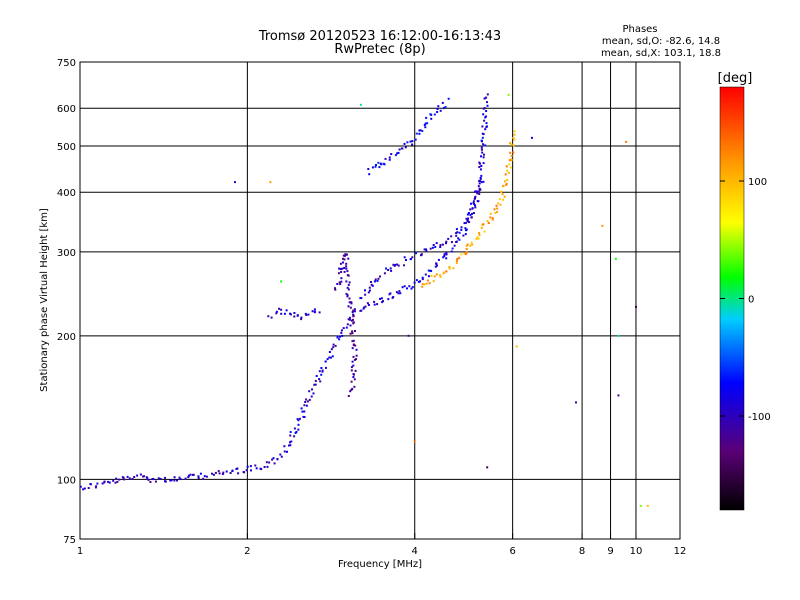 The image size is (800, 600). What do you see at coordinates (379, 49) in the screenshot?
I see `chart-subtitle: RwPretec (8p)` at bounding box center [379, 49].